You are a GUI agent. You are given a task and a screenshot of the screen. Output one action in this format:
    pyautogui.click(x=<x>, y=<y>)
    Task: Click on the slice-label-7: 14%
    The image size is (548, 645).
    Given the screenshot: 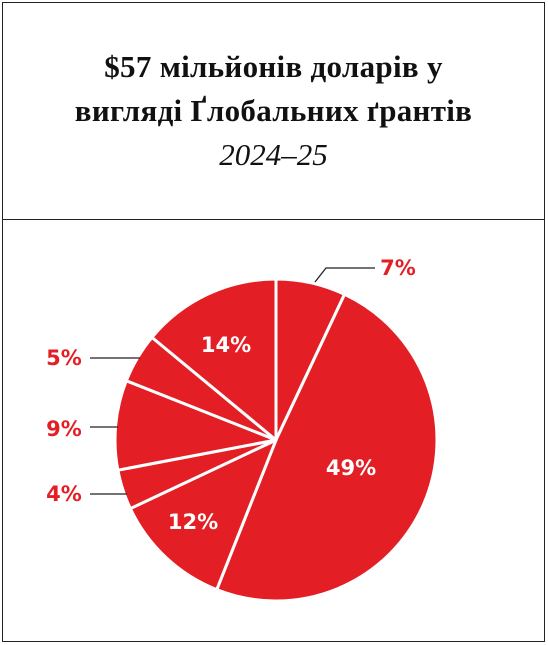 What is the action you would take?
    pyautogui.click(x=226, y=345)
    